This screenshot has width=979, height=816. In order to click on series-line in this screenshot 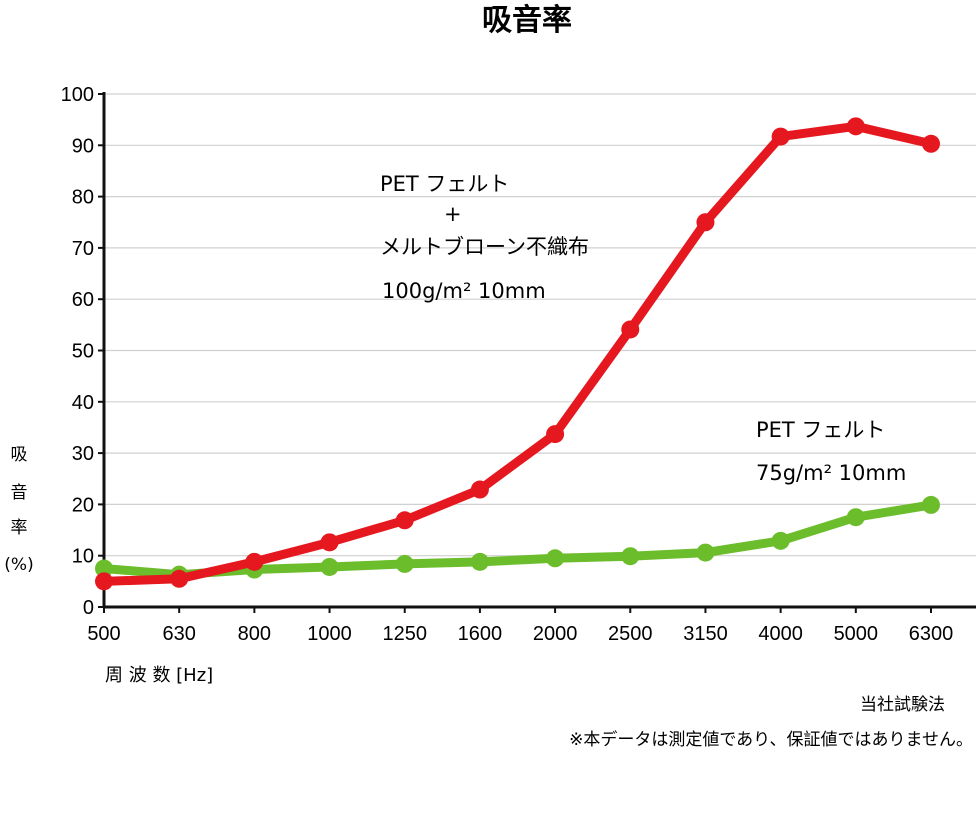, I will do `click(517, 540)`.